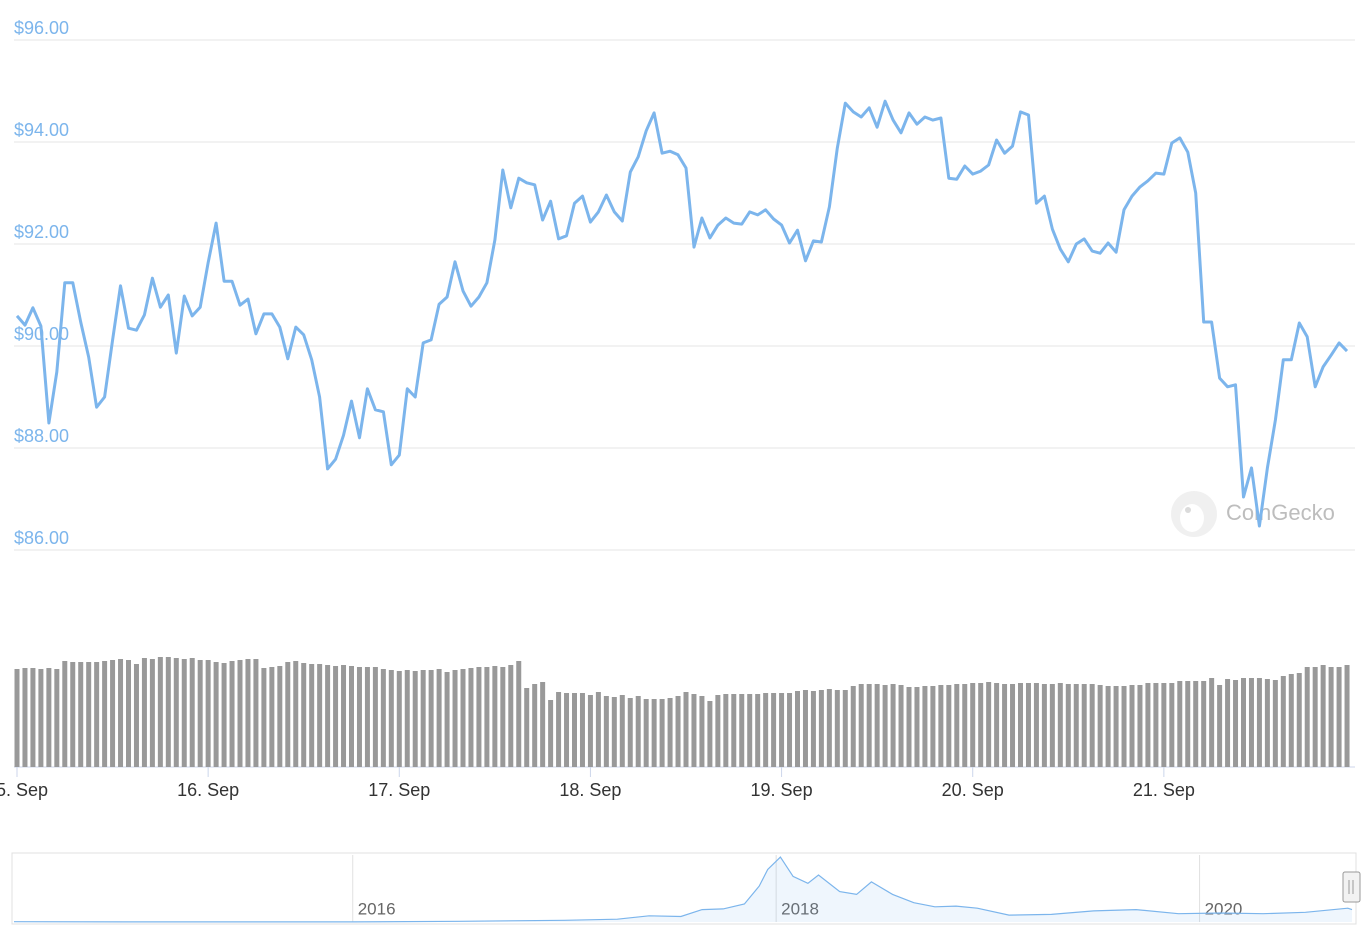 This screenshot has height=951, width=1372. I want to click on navigator-handle, so click(1351, 887).